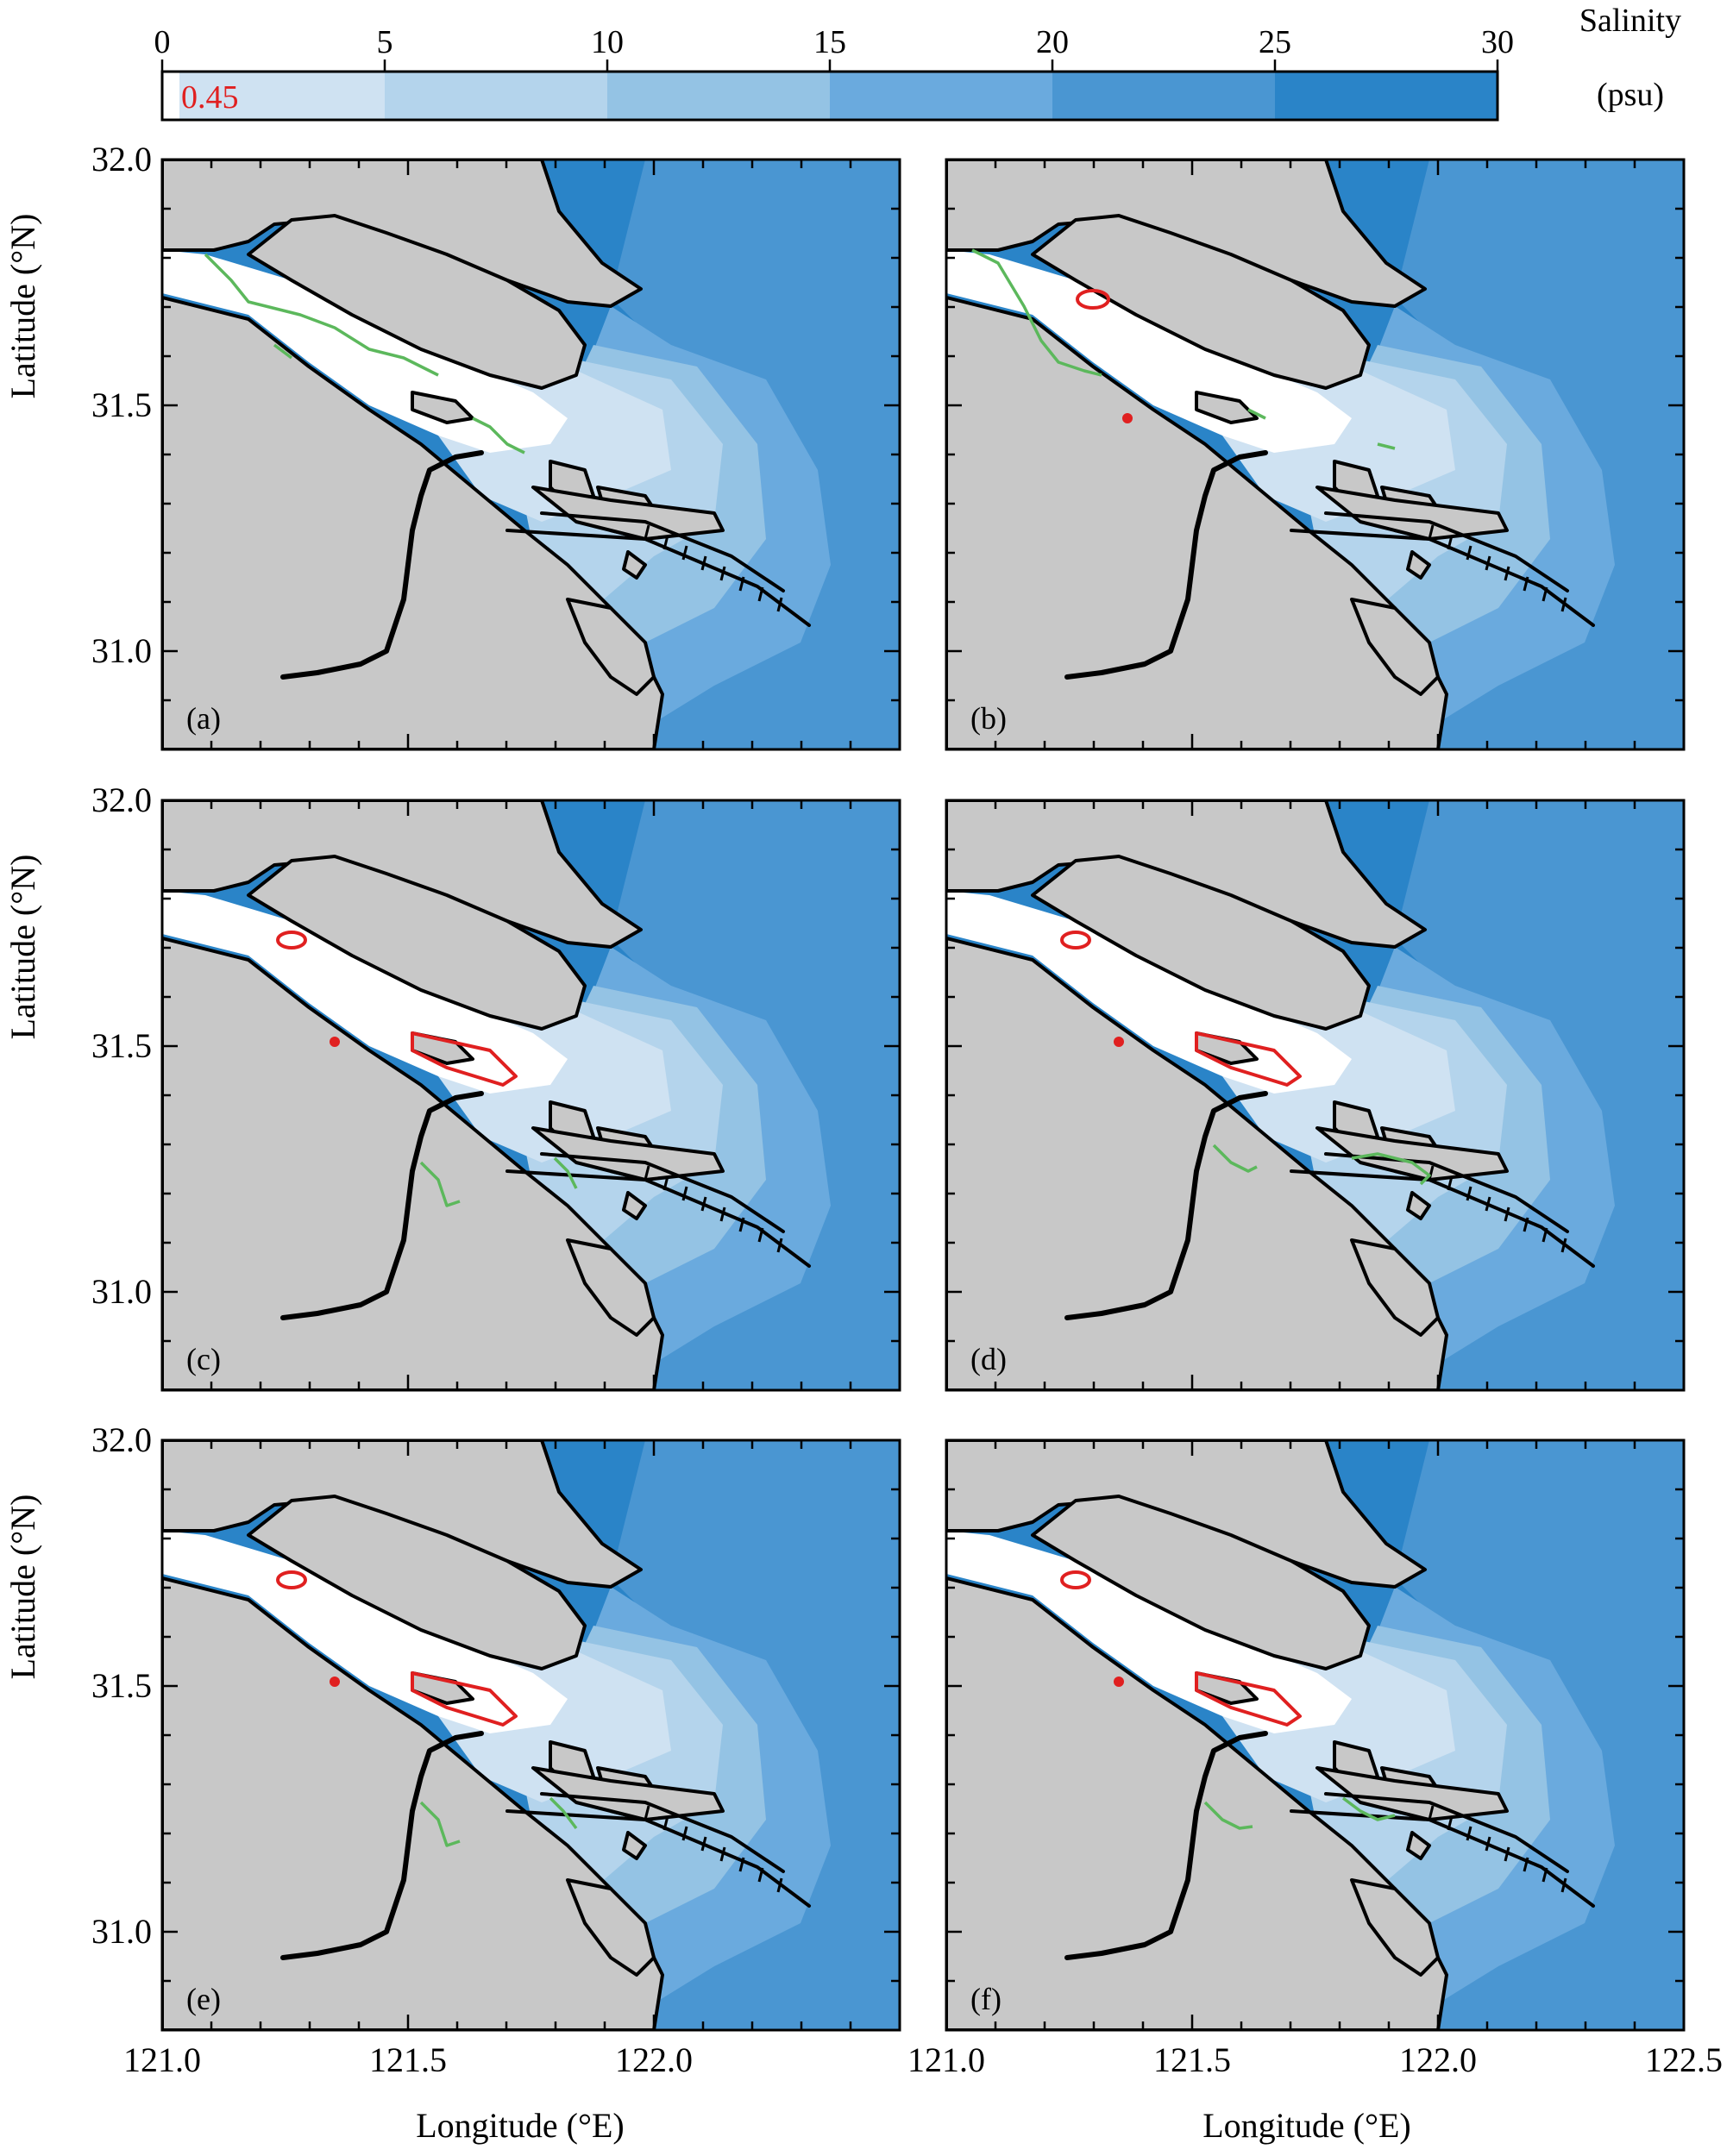 The width and height of the screenshot is (1733, 2156). What do you see at coordinates (23, 306) in the screenshot?
I see `ylabel-top: Latitude (°N)` at bounding box center [23, 306].